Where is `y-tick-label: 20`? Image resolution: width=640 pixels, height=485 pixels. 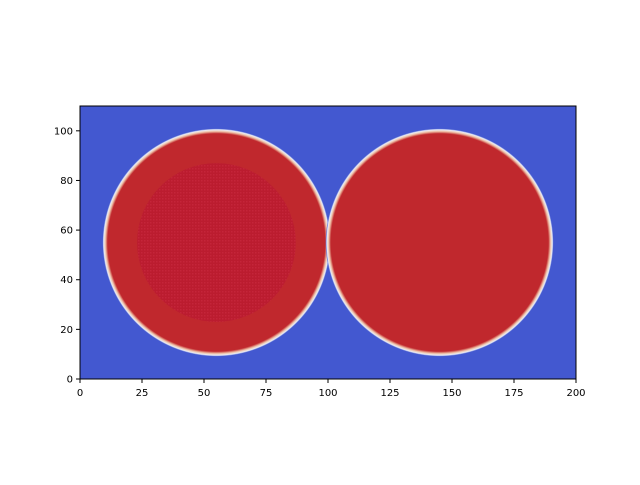 y-tick-label: 20 is located at coordinates (66, 330).